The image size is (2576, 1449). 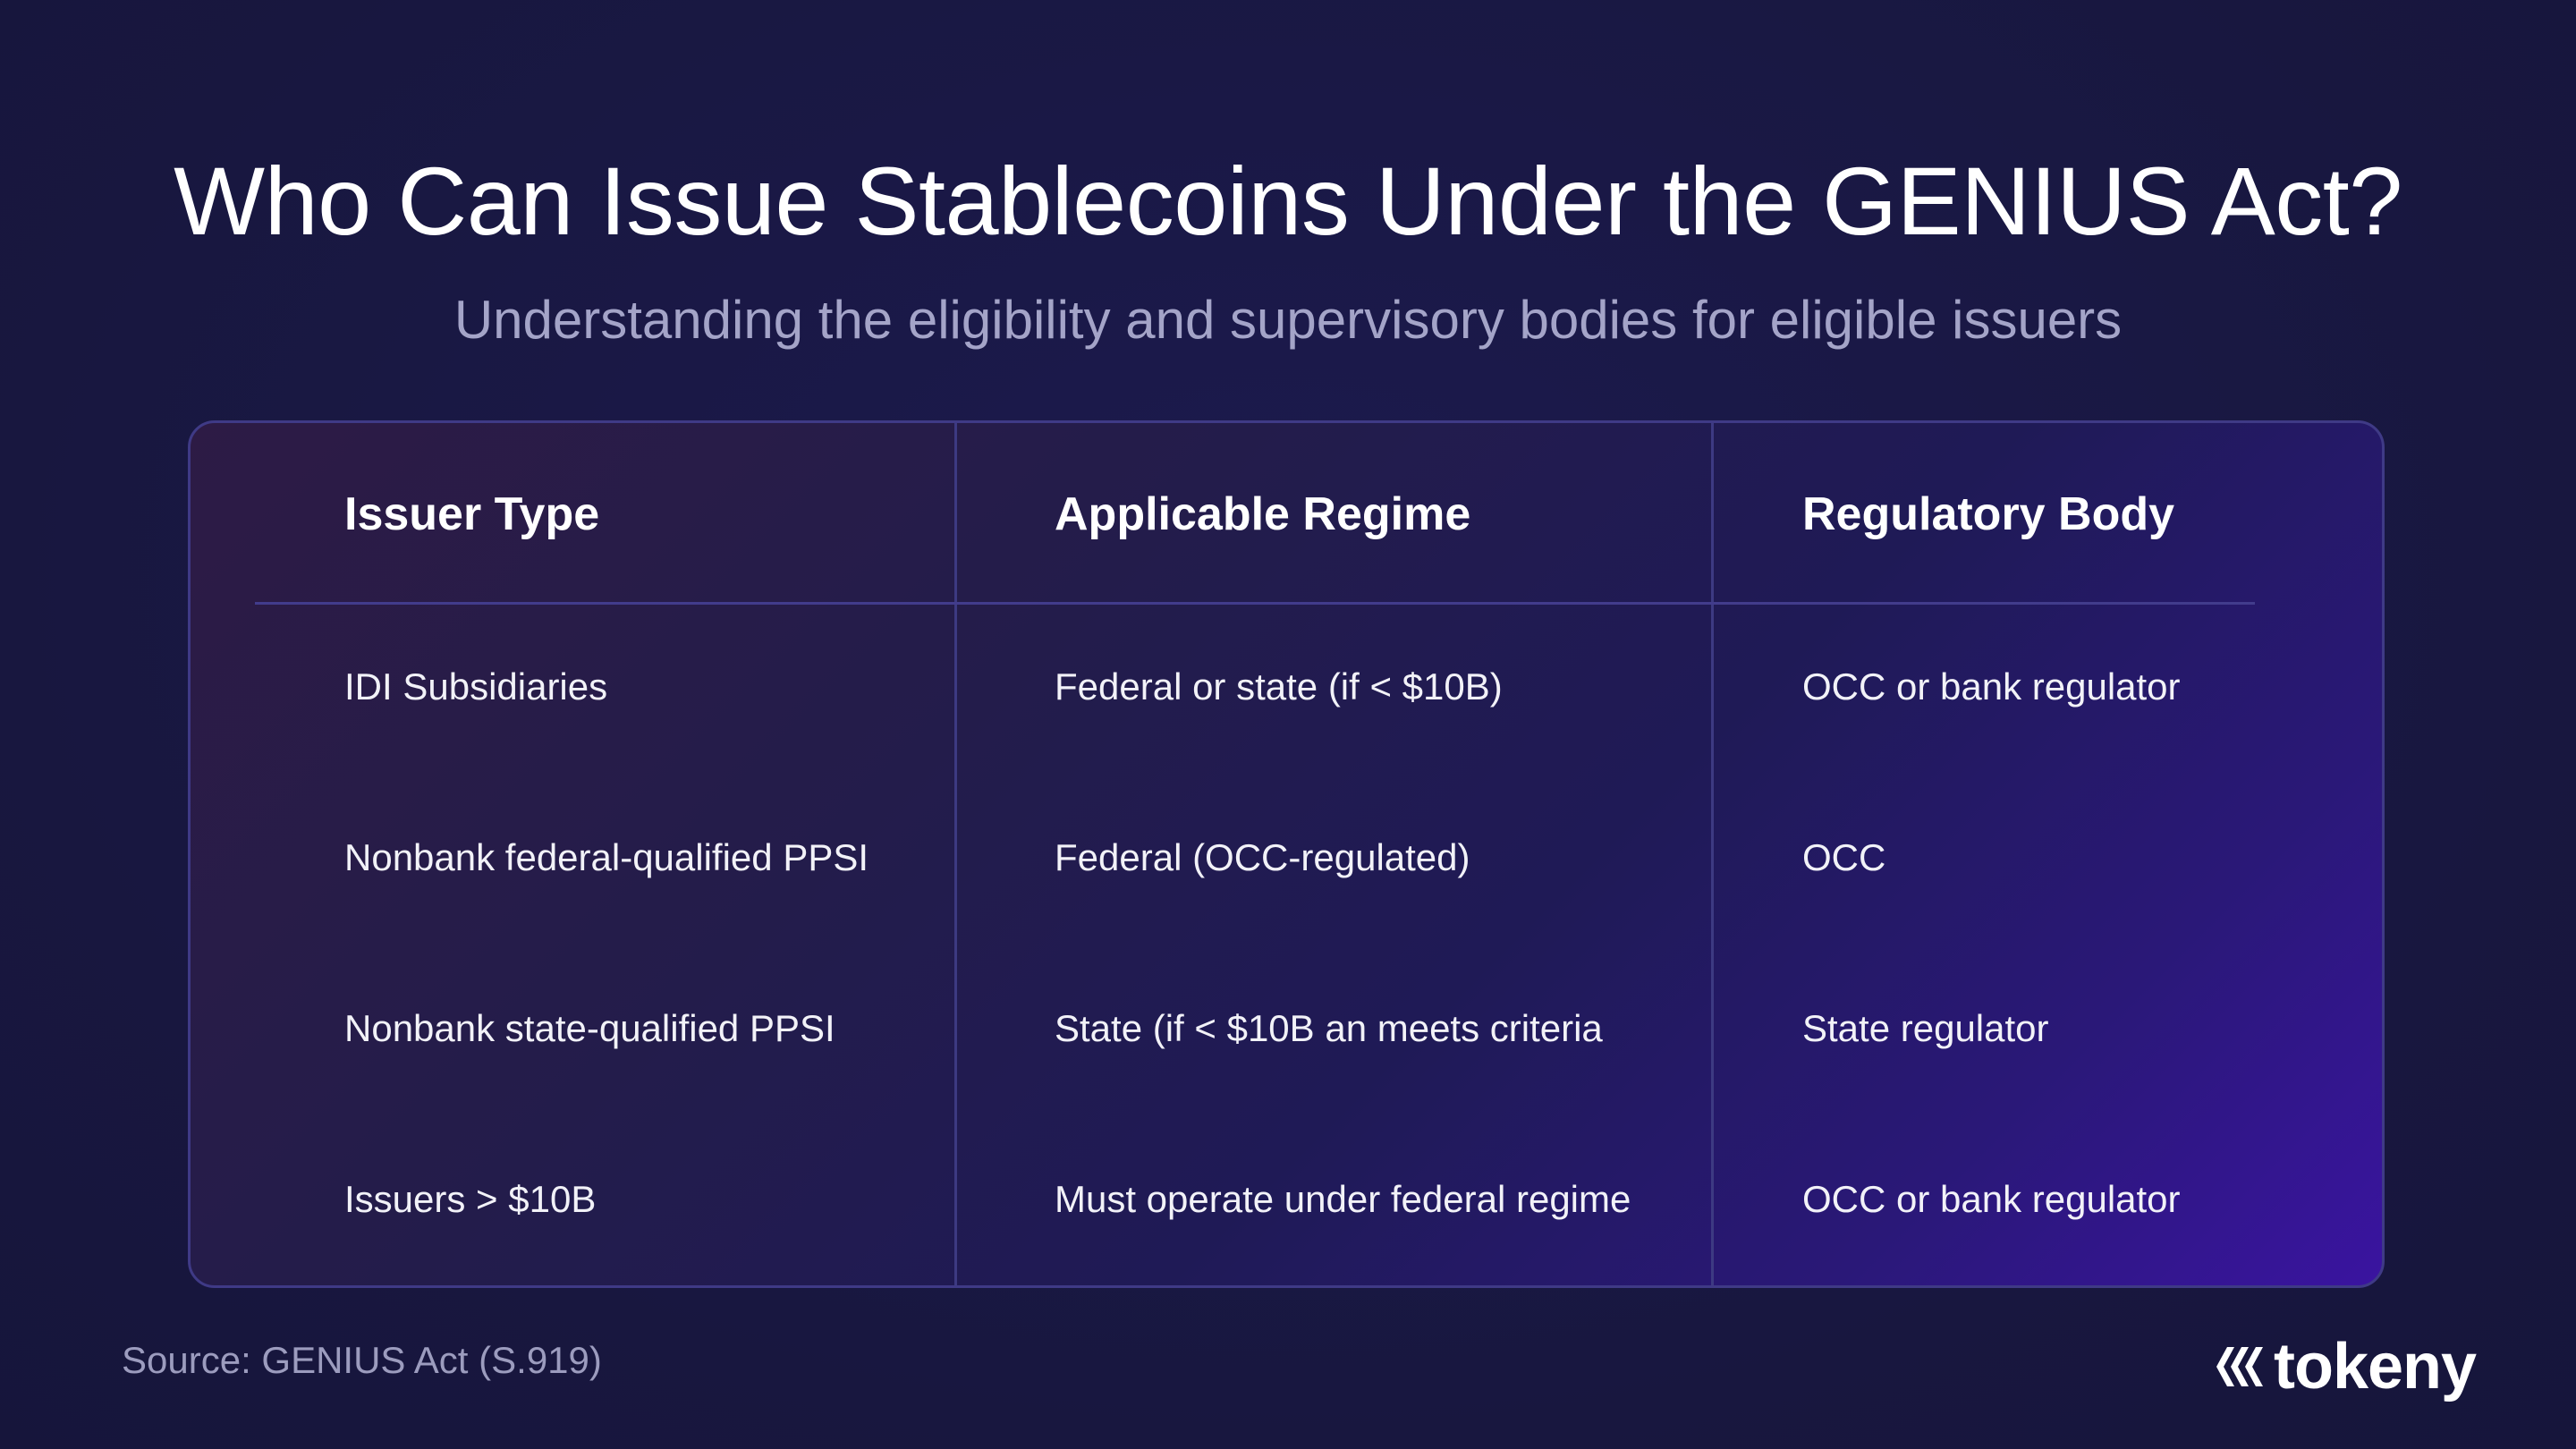 I want to click on table-cell: Federal (OCC-regulated), so click(x=1262, y=857).